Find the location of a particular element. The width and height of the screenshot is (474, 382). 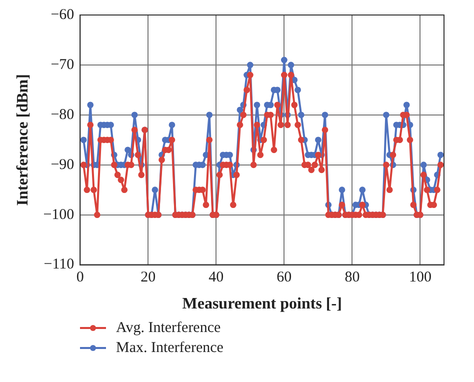

y-tick-label: −110 is located at coordinates (59, 264).